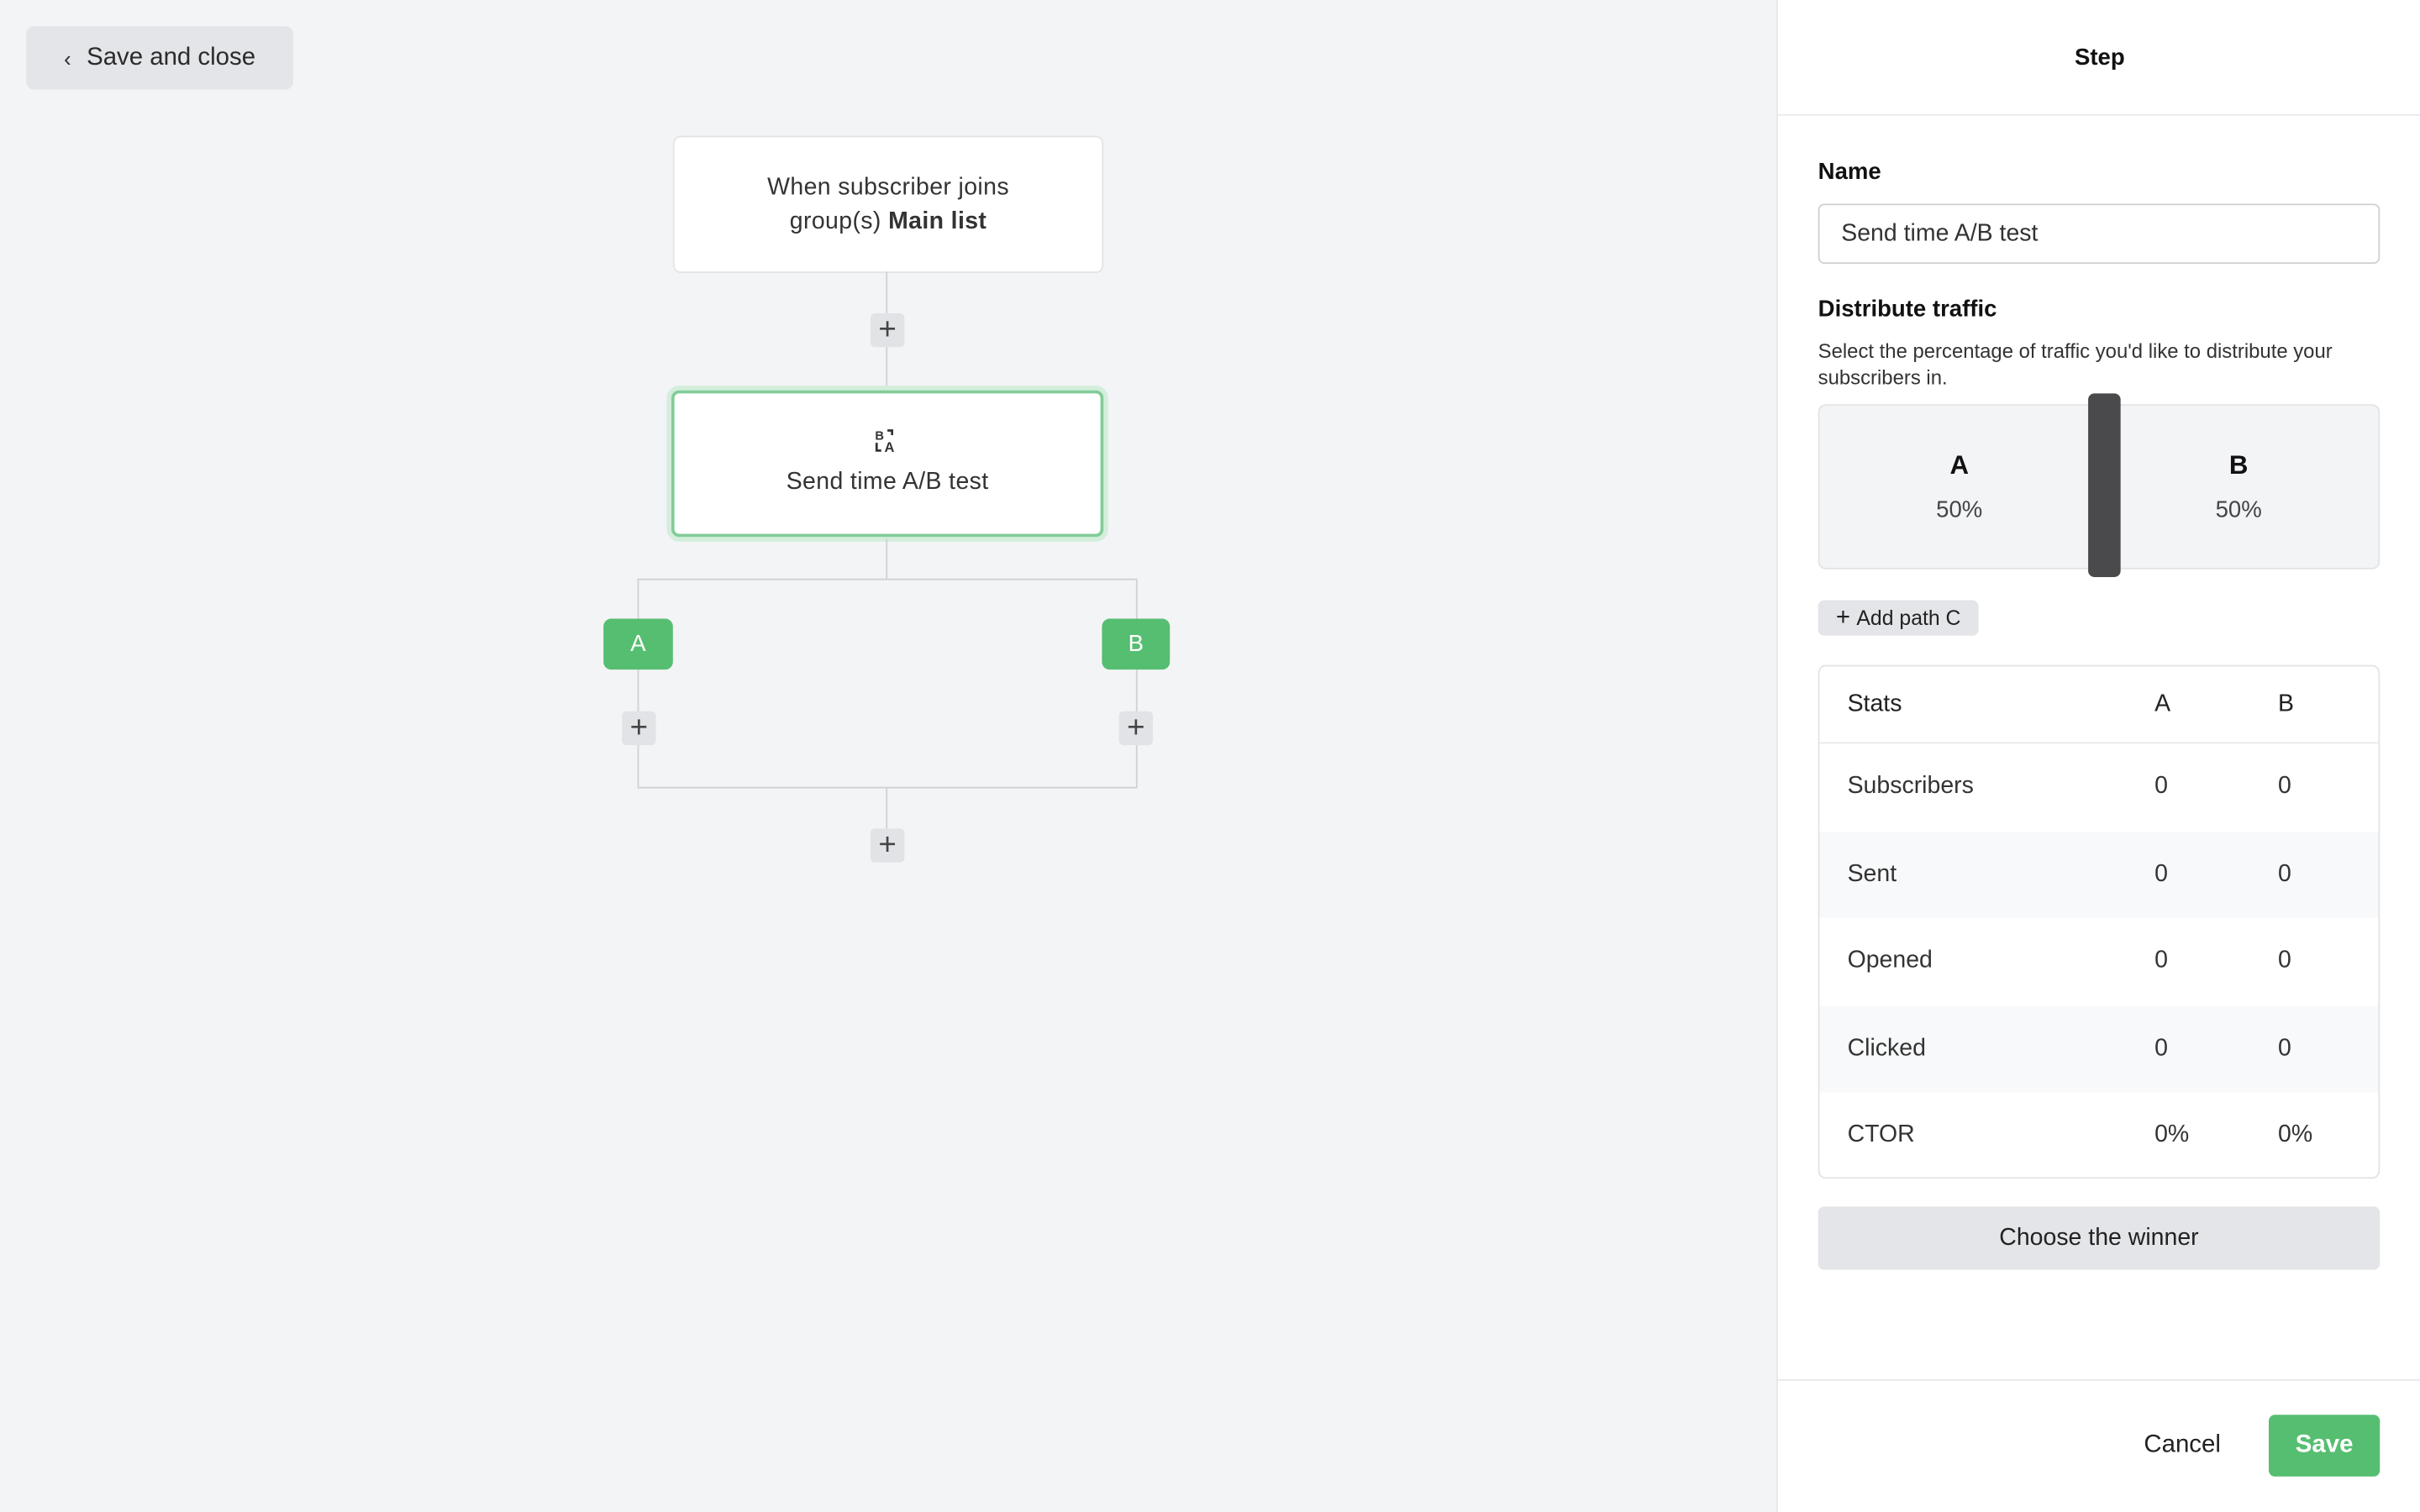  What do you see at coordinates (2238, 487) in the screenshot?
I see `split-b: B 50%` at bounding box center [2238, 487].